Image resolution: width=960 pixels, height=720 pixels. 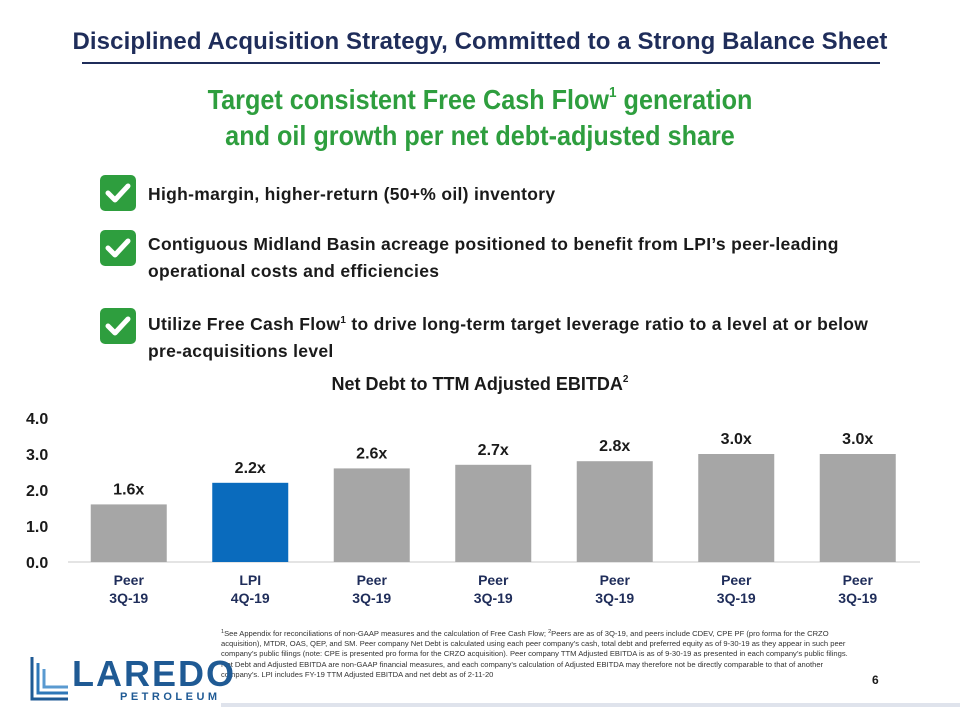 I want to click on bar-value-label: 1.6x, so click(x=128, y=489).